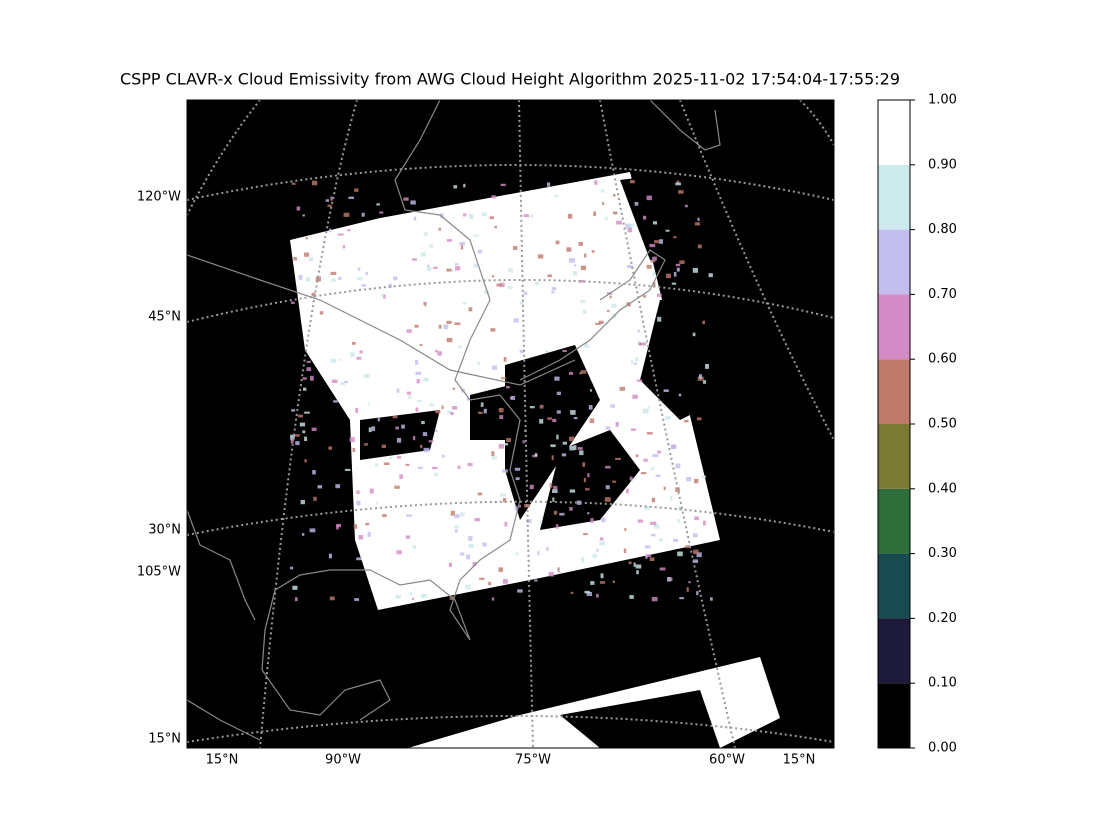  Describe the element at coordinates (942, 164) in the screenshot. I see `colorbar-tick-label: 0.90` at that location.